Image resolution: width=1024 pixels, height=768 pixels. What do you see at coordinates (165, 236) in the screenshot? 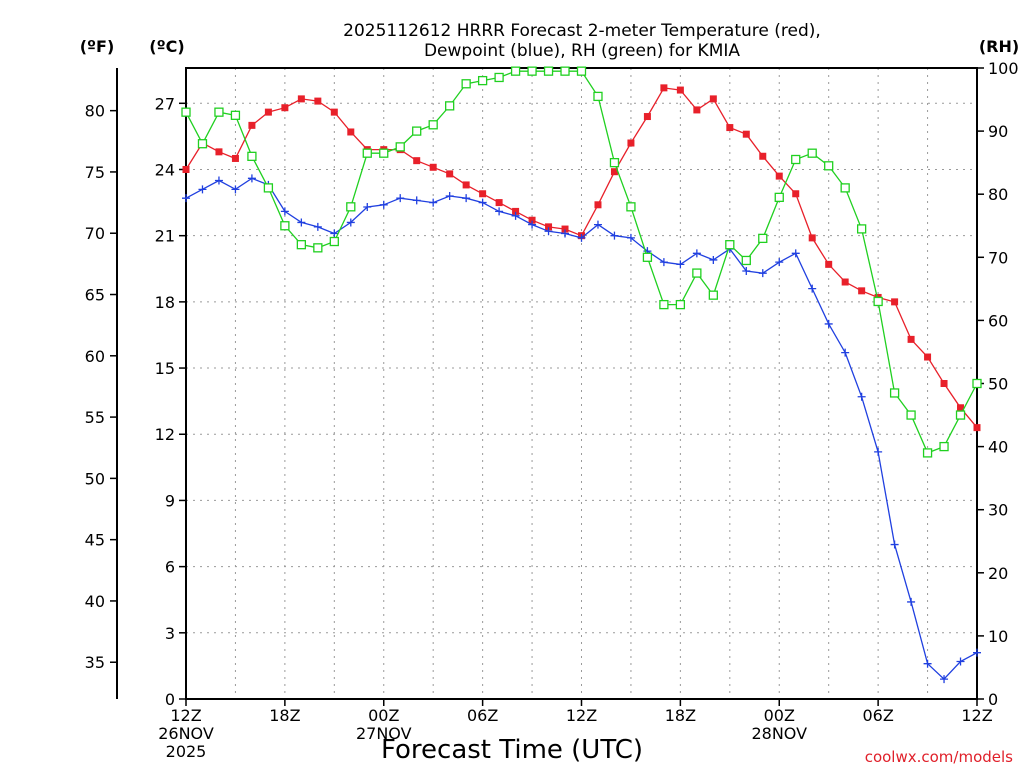
I see `celsius-tick-label: 21` at bounding box center [165, 236].